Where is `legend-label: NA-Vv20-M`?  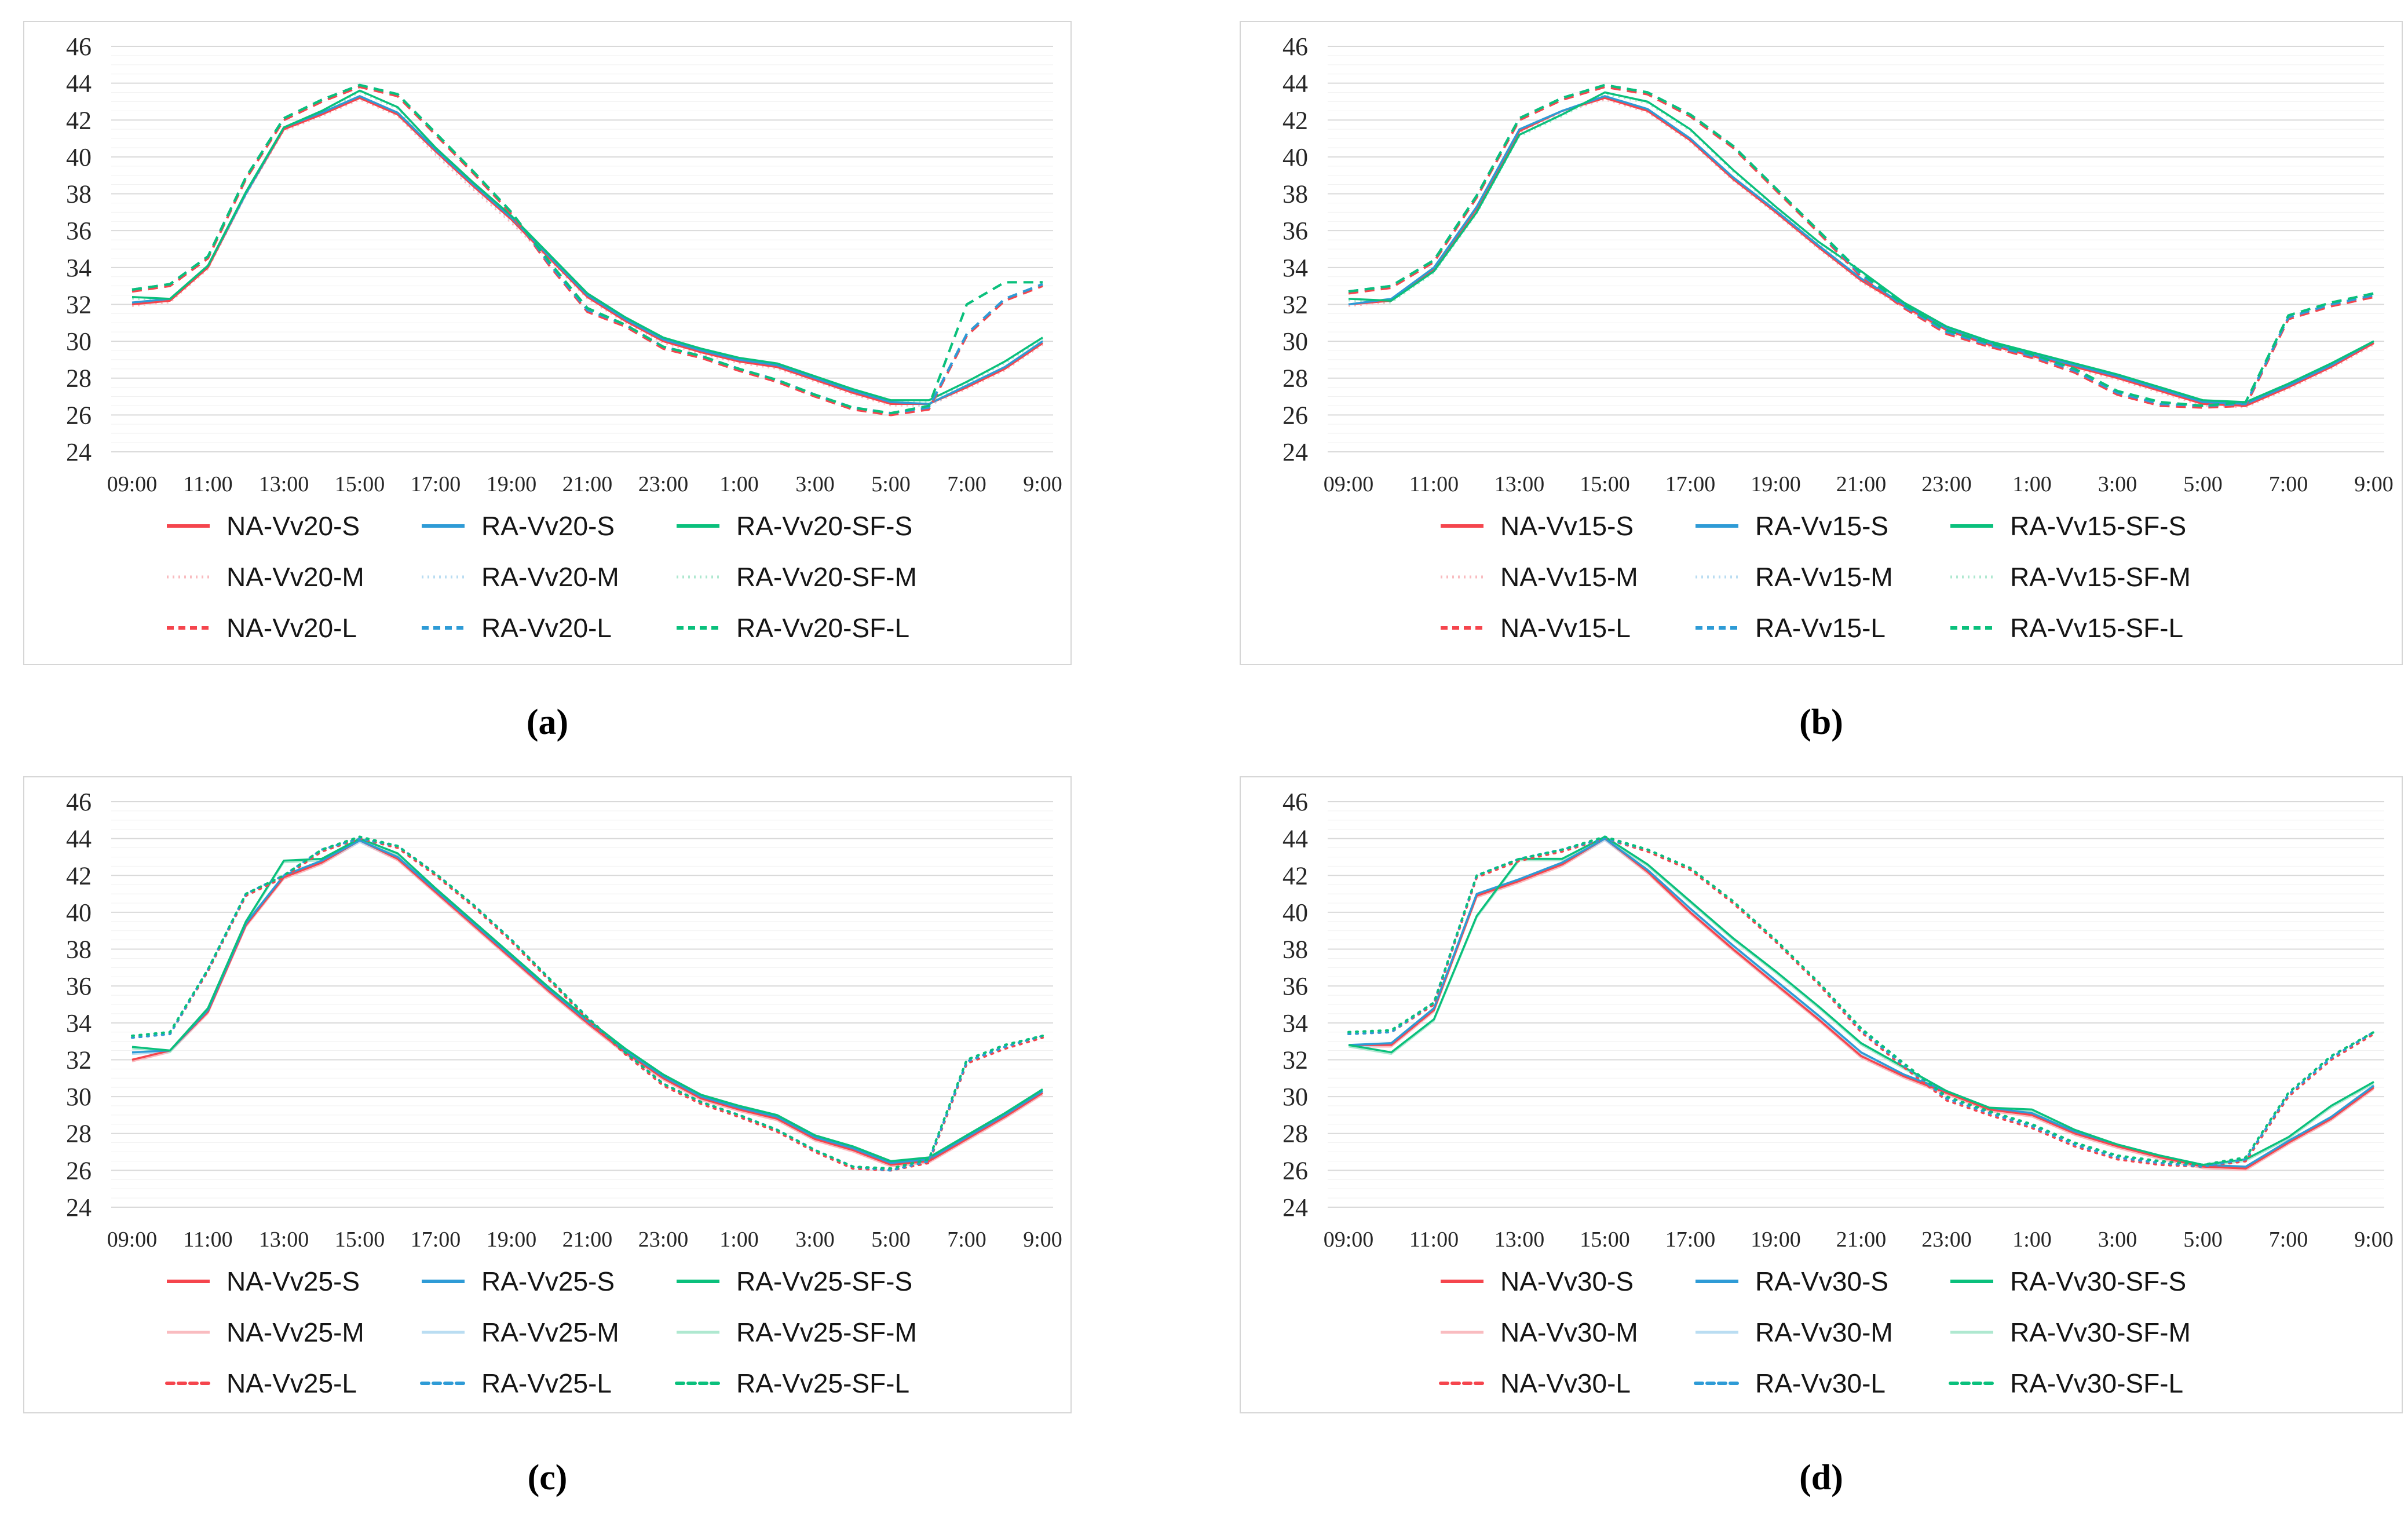
legend-label: NA-Vv20-M is located at coordinates (295, 577).